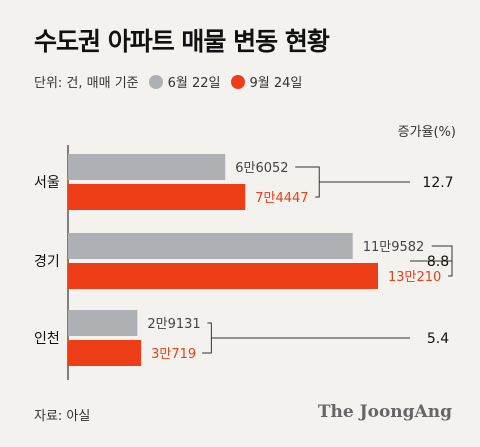 The height and width of the screenshot is (447, 480). I want to click on growth-rate-value: 8.8, so click(438, 262).